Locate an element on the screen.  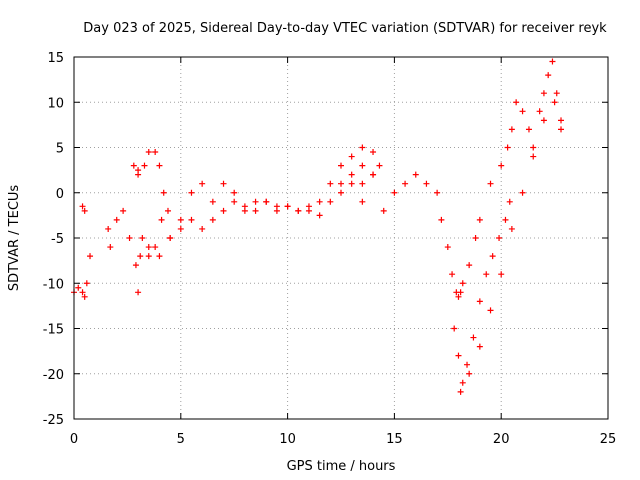
y-tick-label: -15 is located at coordinates (53, 330).